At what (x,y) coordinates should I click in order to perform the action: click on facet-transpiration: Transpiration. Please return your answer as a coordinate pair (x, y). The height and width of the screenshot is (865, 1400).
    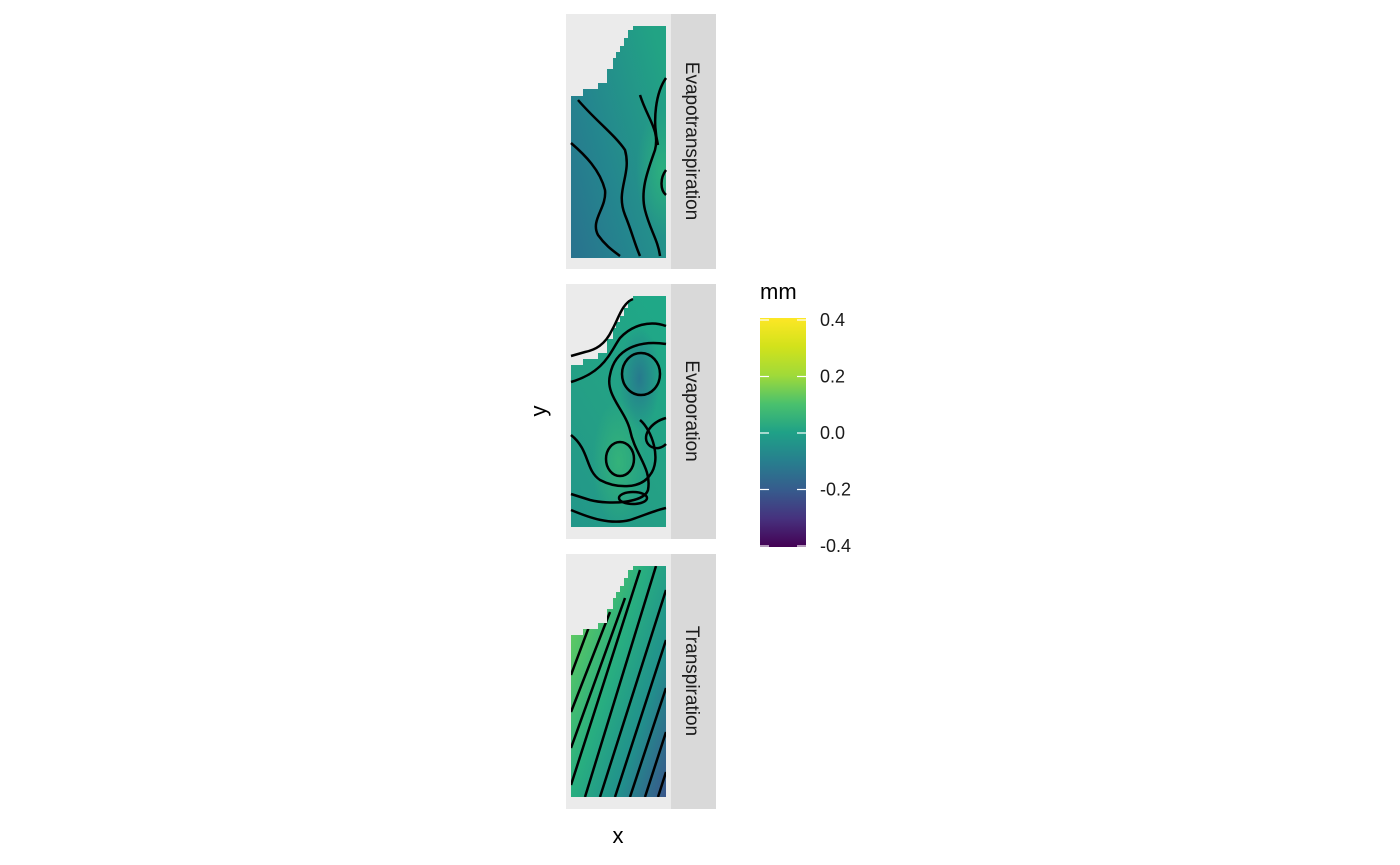
    Looking at the image, I should click on (641, 681).